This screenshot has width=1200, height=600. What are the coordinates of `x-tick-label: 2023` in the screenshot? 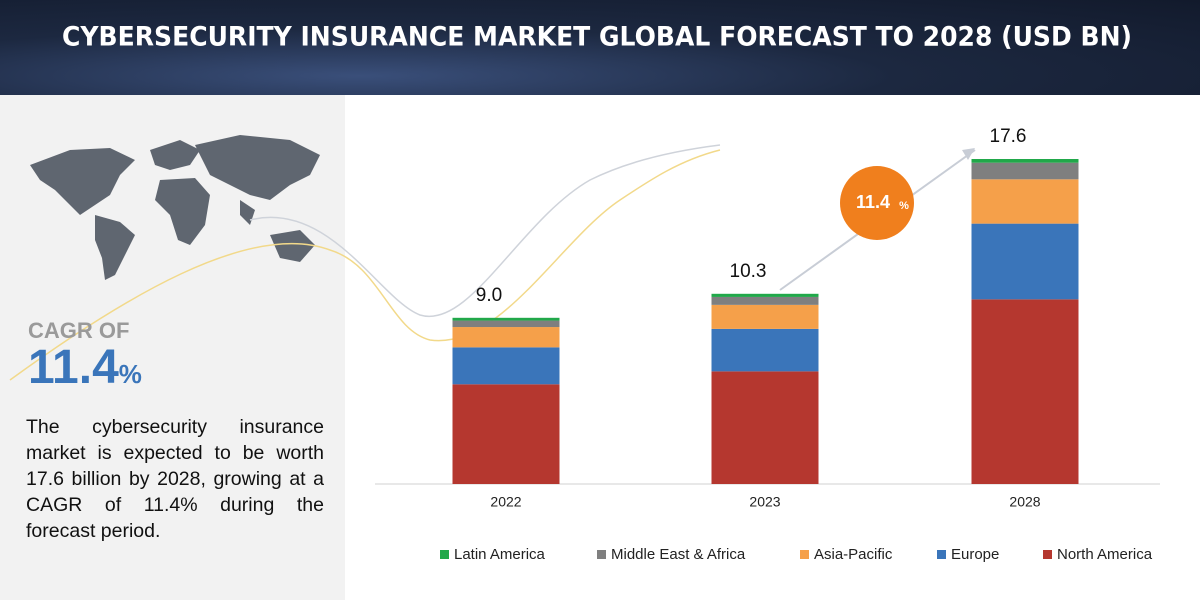 It's located at (764, 502).